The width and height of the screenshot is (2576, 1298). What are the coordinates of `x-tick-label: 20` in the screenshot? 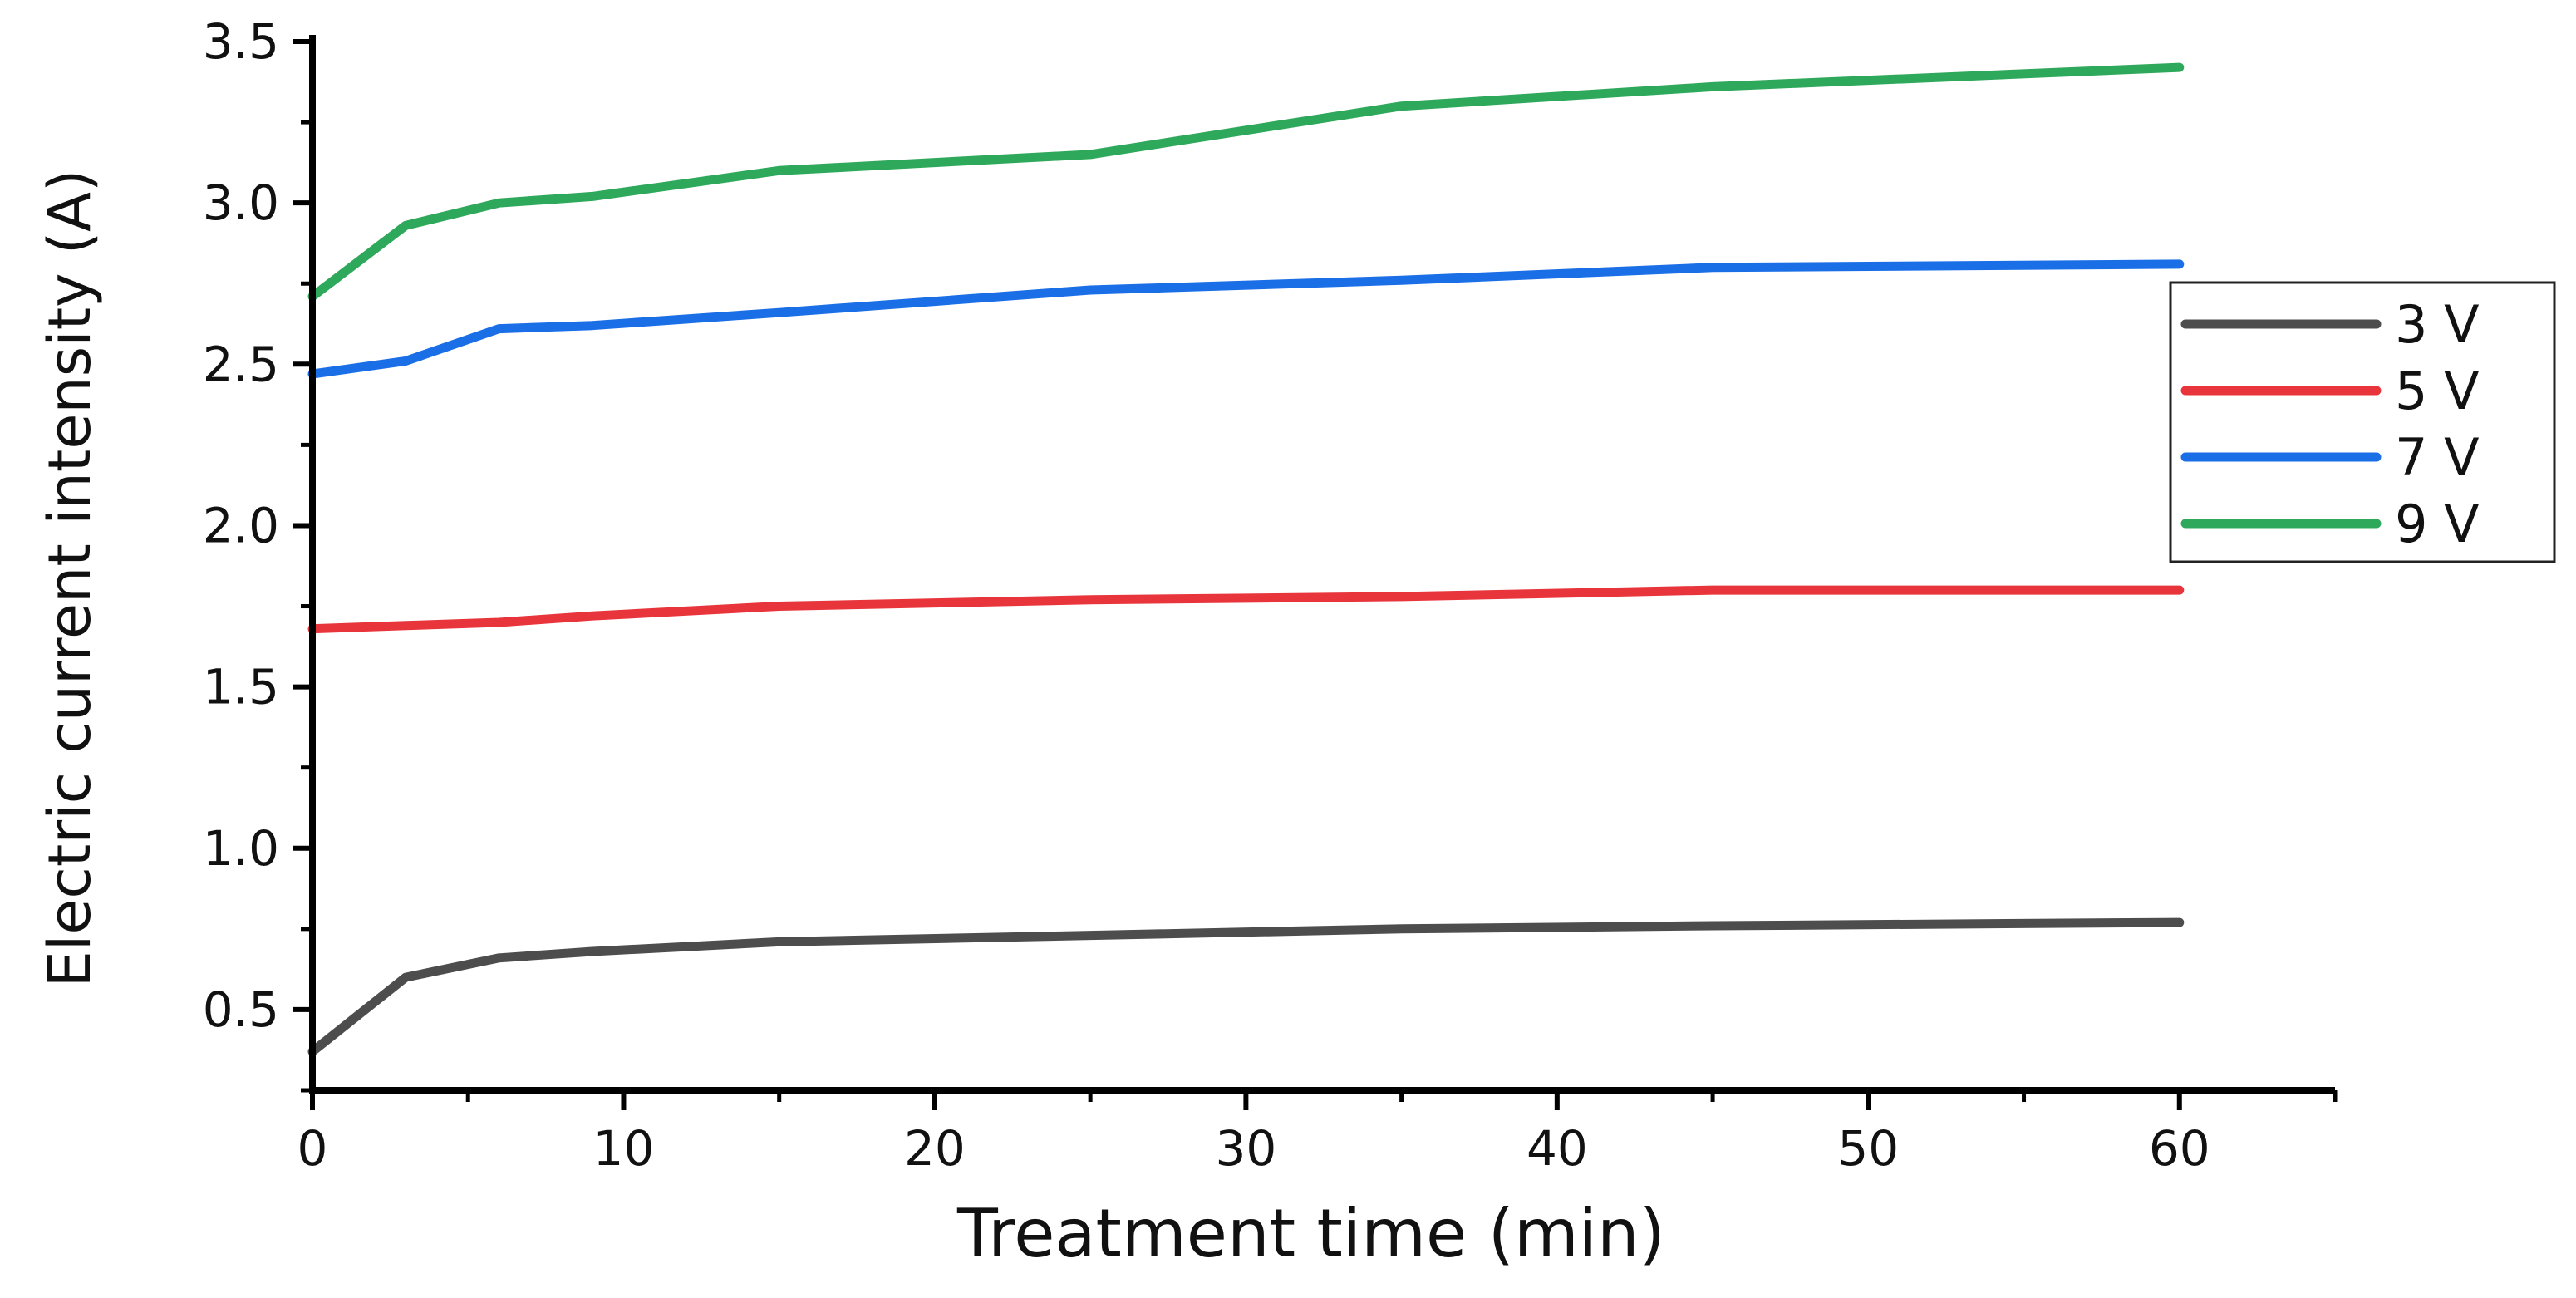 It's located at (935, 1148).